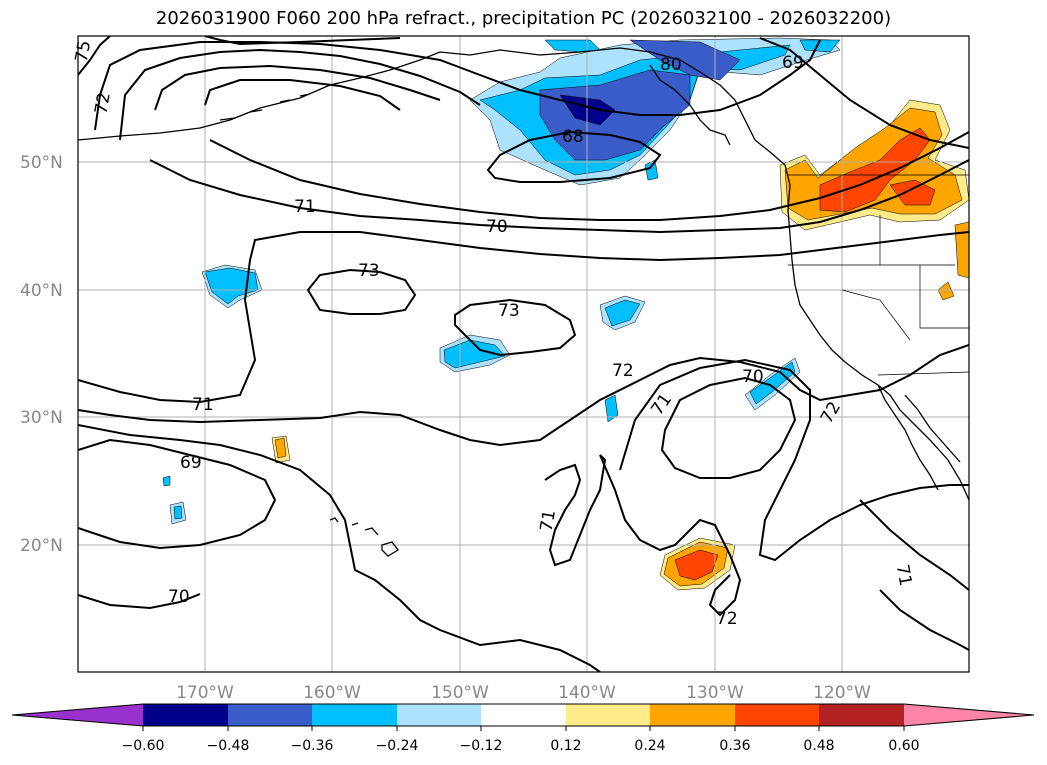  I want to click on colorbar-tick: 0.60, so click(903, 746).